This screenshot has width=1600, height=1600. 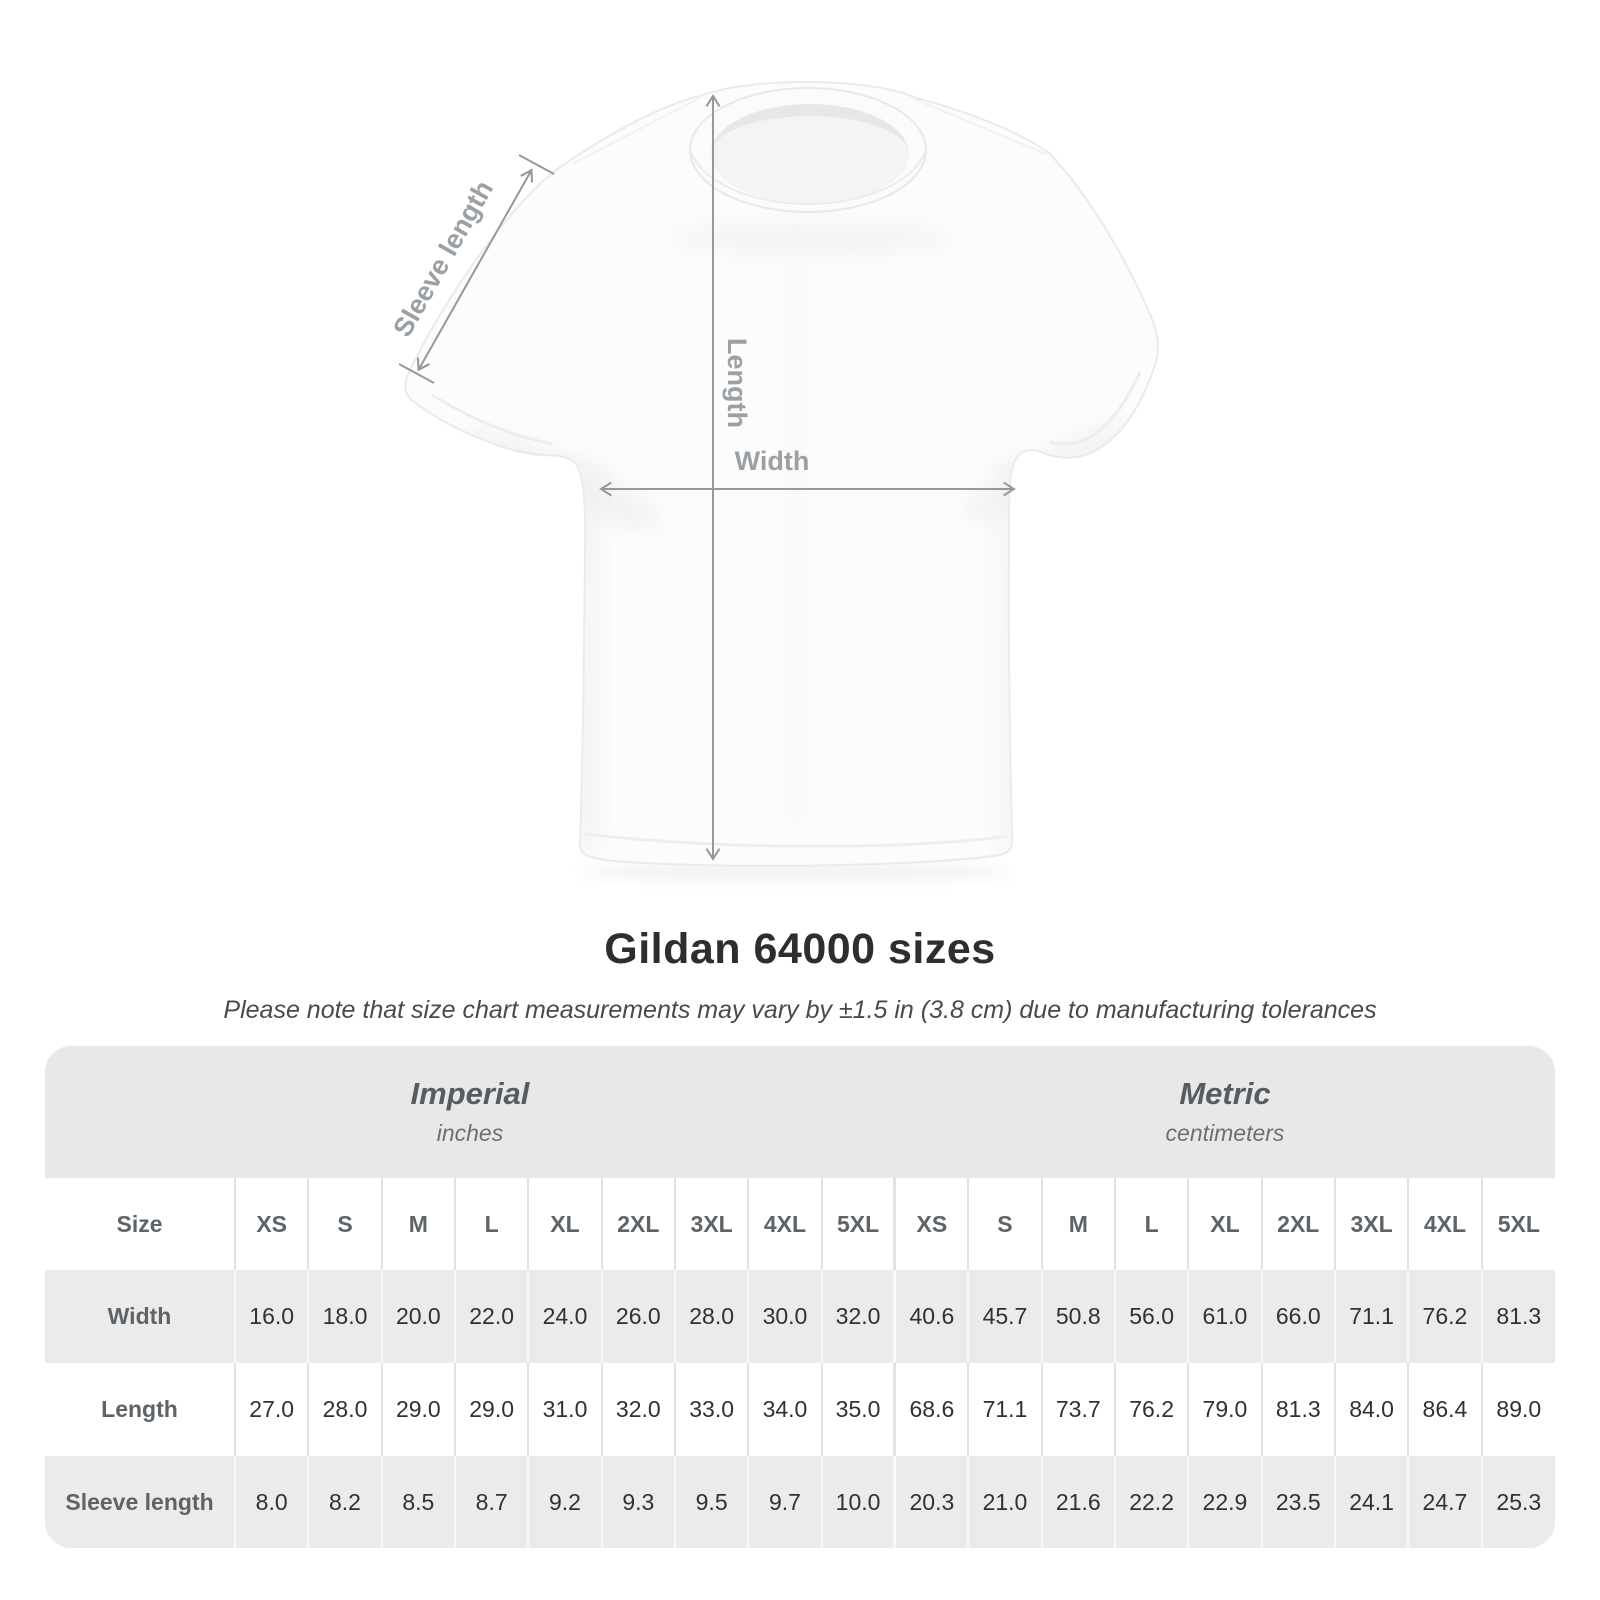 What do you see at coordinates (857, 1502) in the screenshot?
I see `measure-cell-imperial: 10.0` at bounding box center [857, 1502].